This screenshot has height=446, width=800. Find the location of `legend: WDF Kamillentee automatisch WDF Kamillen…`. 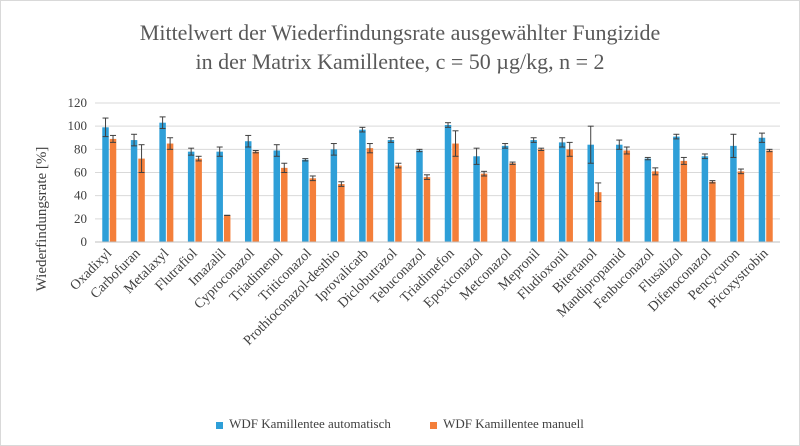

legend: WDF Kamillentee automatisch WDF Kamillen… is located at coordinates (400, 424).